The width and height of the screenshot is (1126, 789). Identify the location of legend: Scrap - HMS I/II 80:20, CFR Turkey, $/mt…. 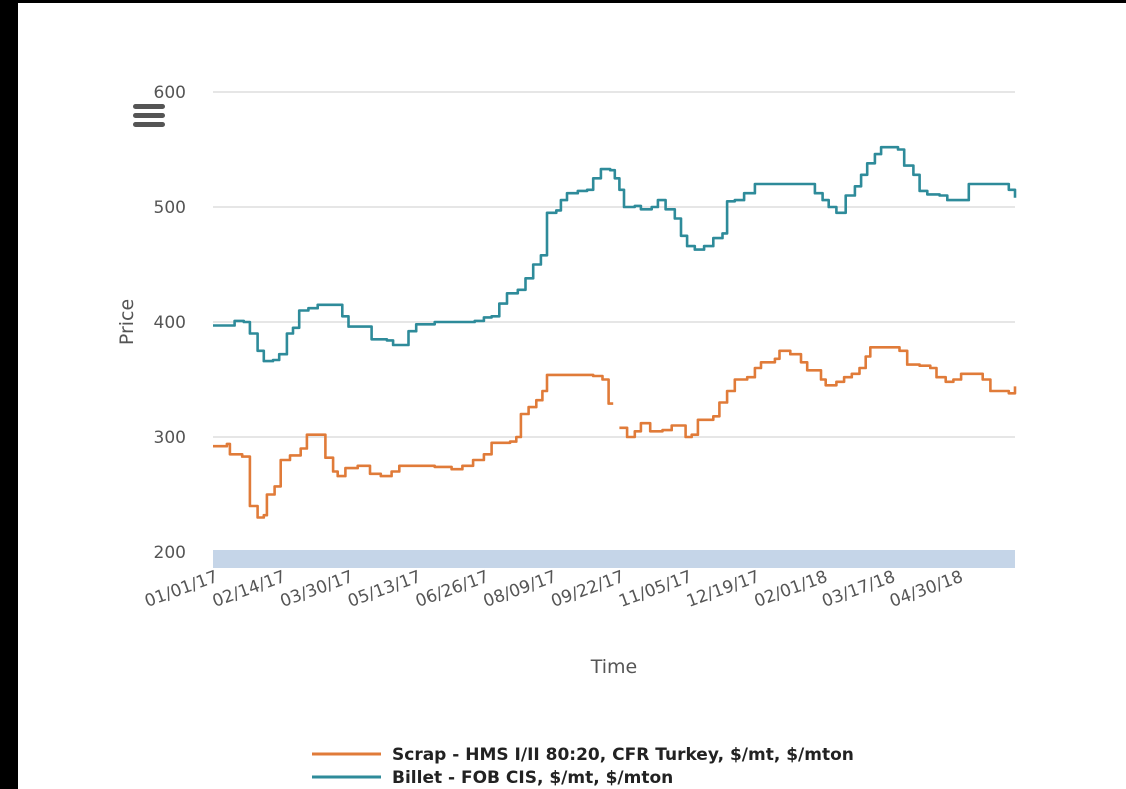
(583, 766).